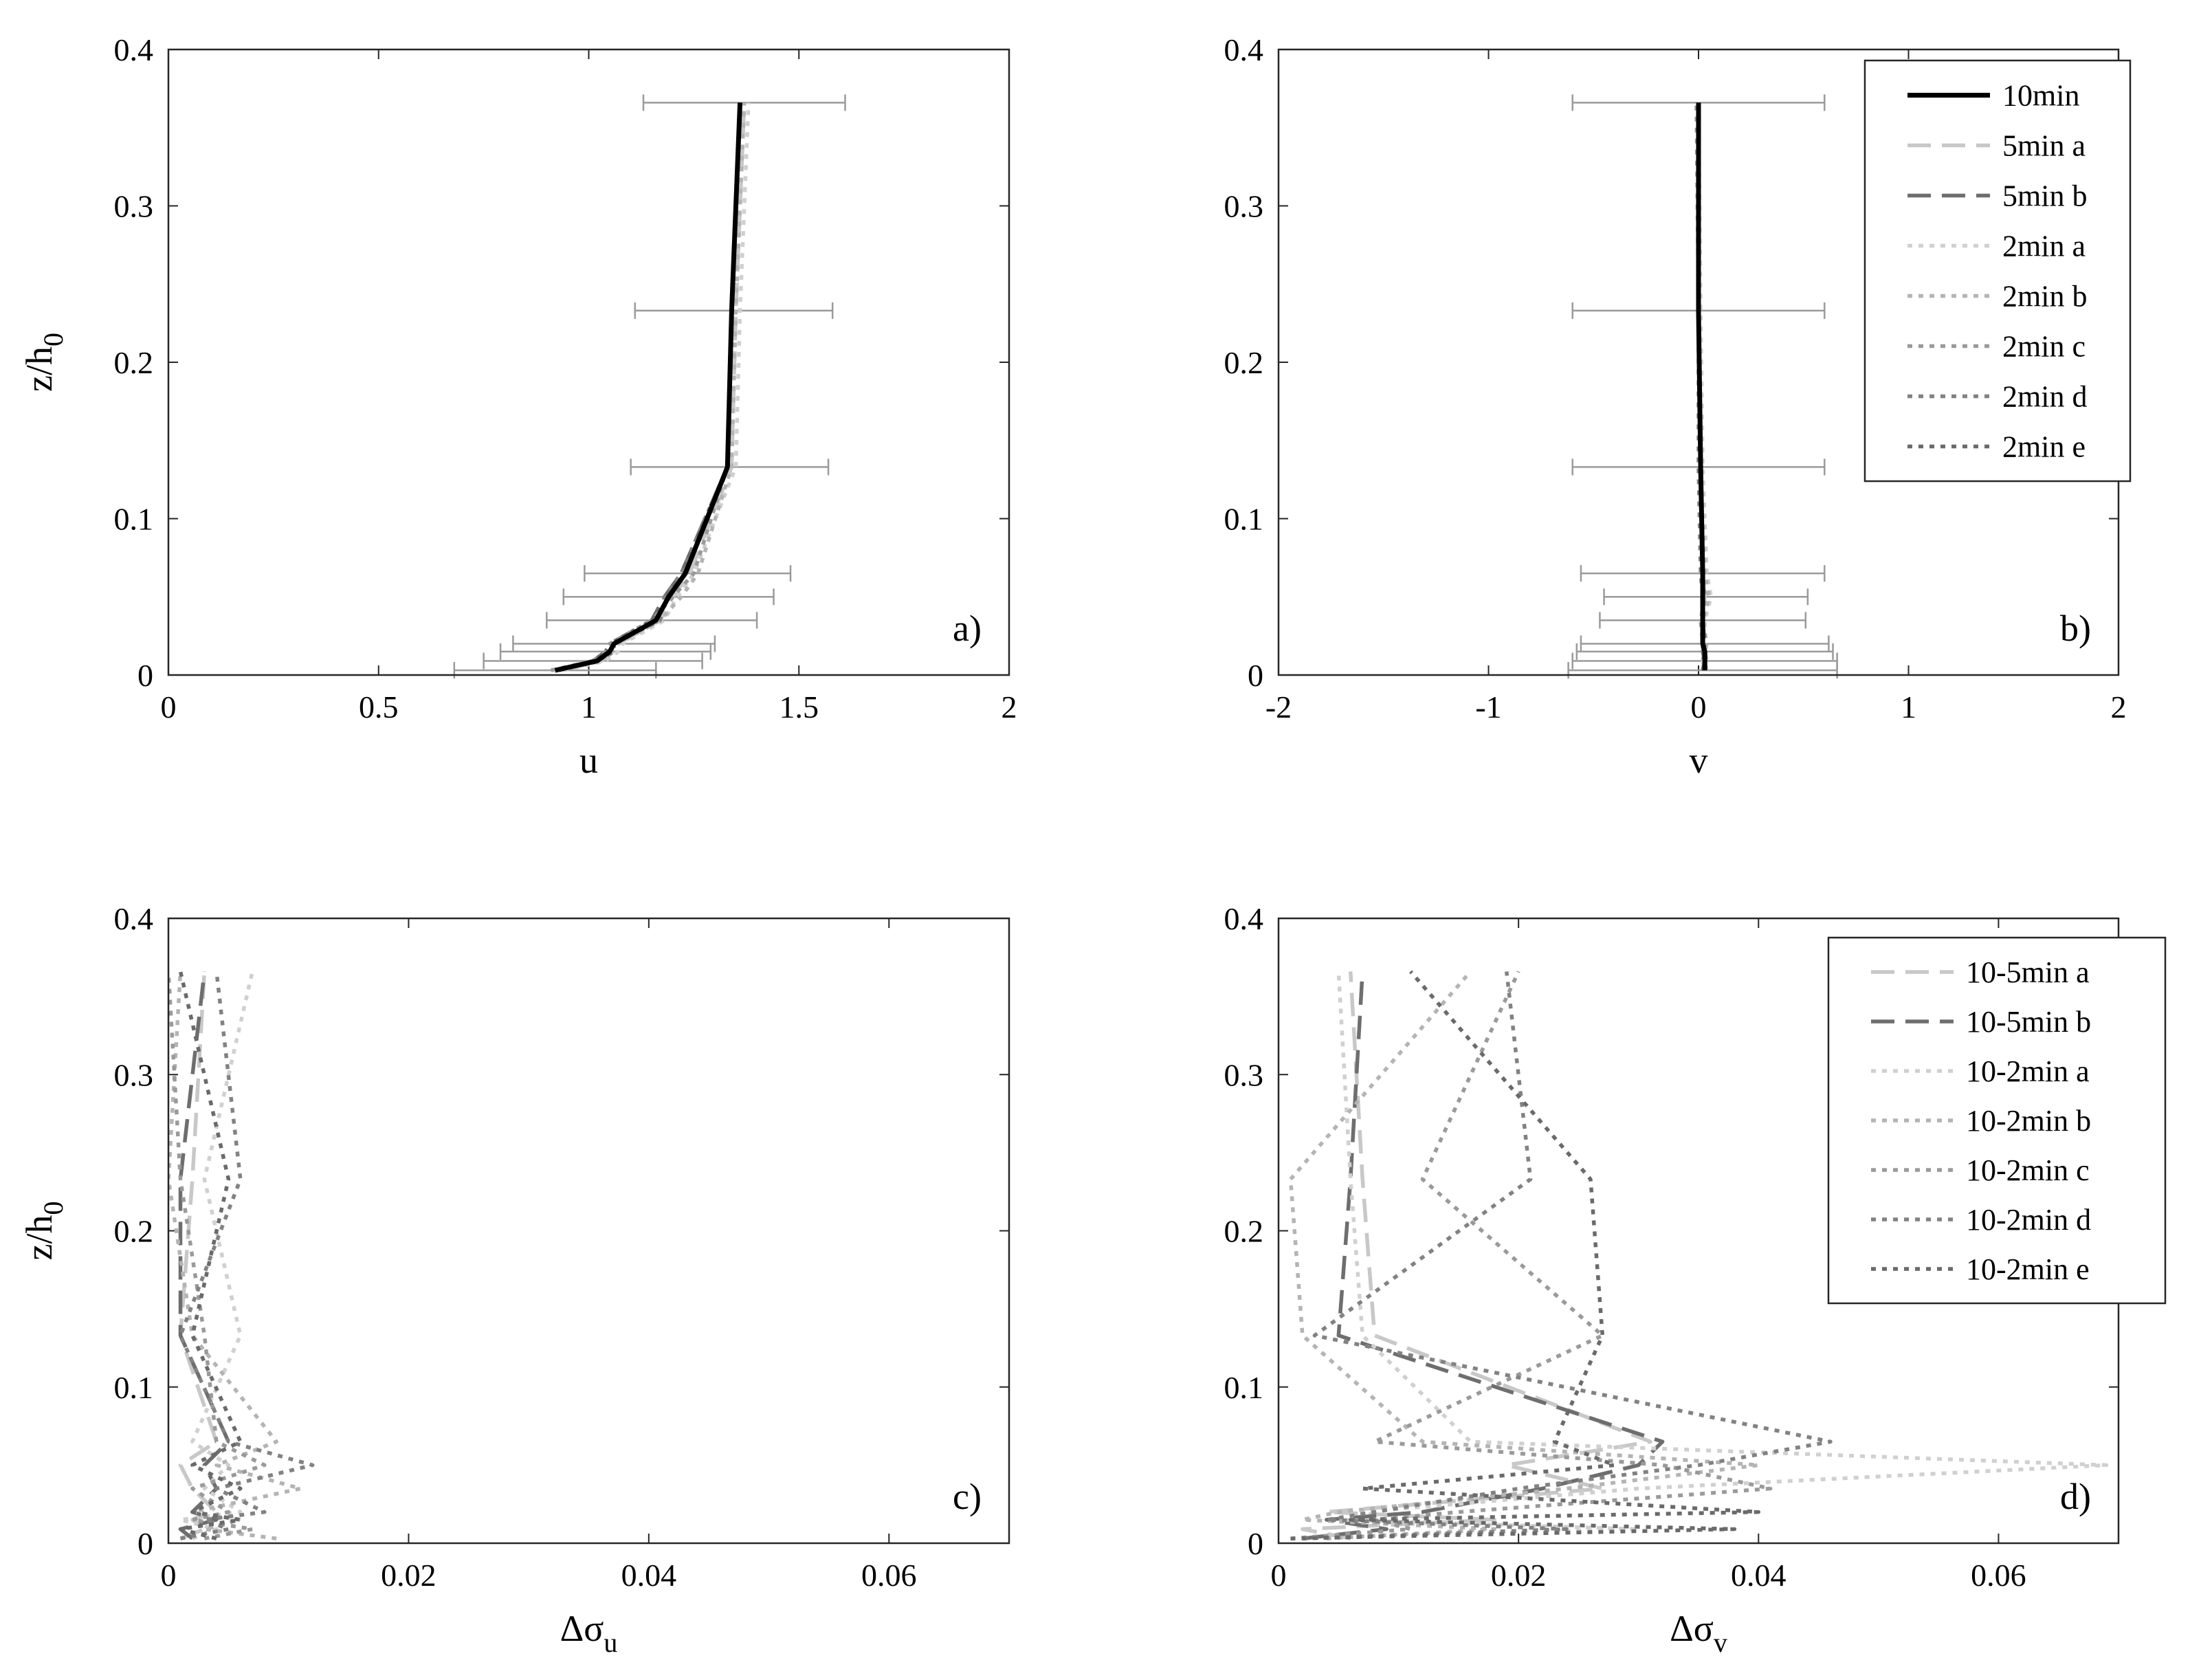 Image resolution: width=2190 pixels, height=1680 pixels. I want to click on series-line-5min-b, so click(648, 387).